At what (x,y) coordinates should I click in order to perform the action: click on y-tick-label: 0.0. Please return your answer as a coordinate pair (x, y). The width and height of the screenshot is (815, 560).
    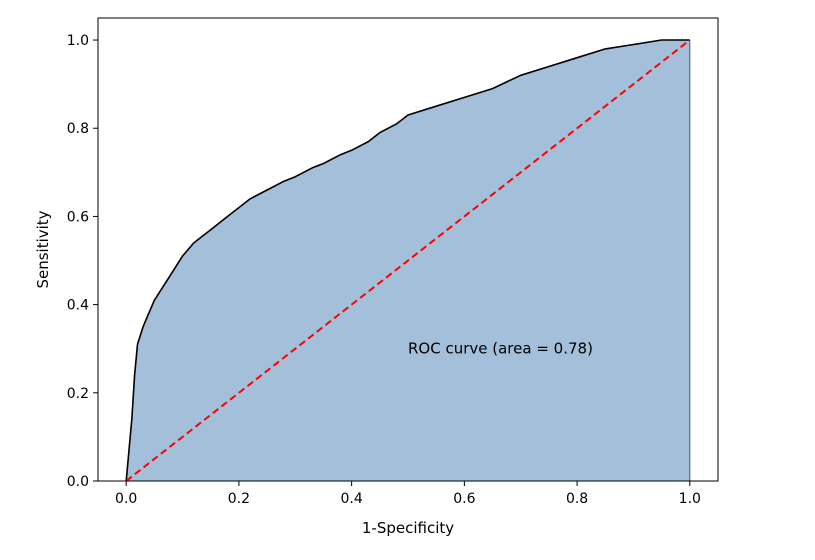
    Looking at the image, I should click on (78, 482).